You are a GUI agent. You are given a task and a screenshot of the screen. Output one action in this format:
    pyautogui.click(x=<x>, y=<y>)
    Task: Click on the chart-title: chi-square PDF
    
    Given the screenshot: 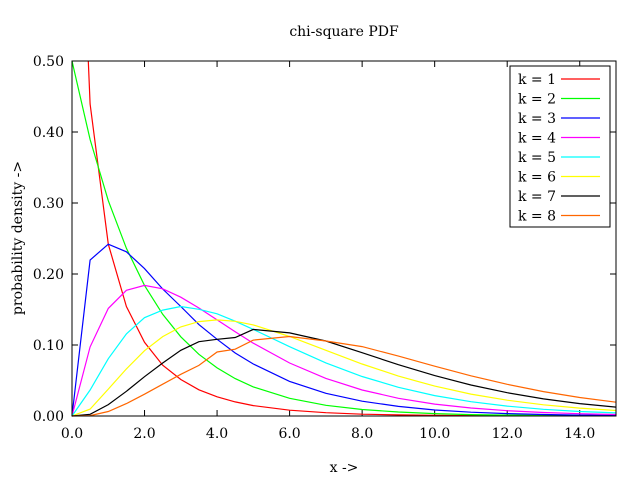 What is the action you would take?
    pyautogui.click(x=344, y=32)
    